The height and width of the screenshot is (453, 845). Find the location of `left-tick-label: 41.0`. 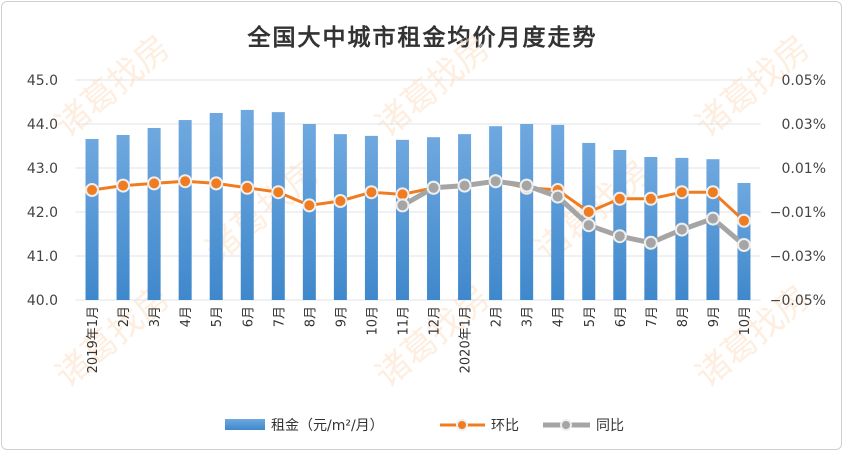

left-tick-label: 41.0 is located at coordinates (42, 257).